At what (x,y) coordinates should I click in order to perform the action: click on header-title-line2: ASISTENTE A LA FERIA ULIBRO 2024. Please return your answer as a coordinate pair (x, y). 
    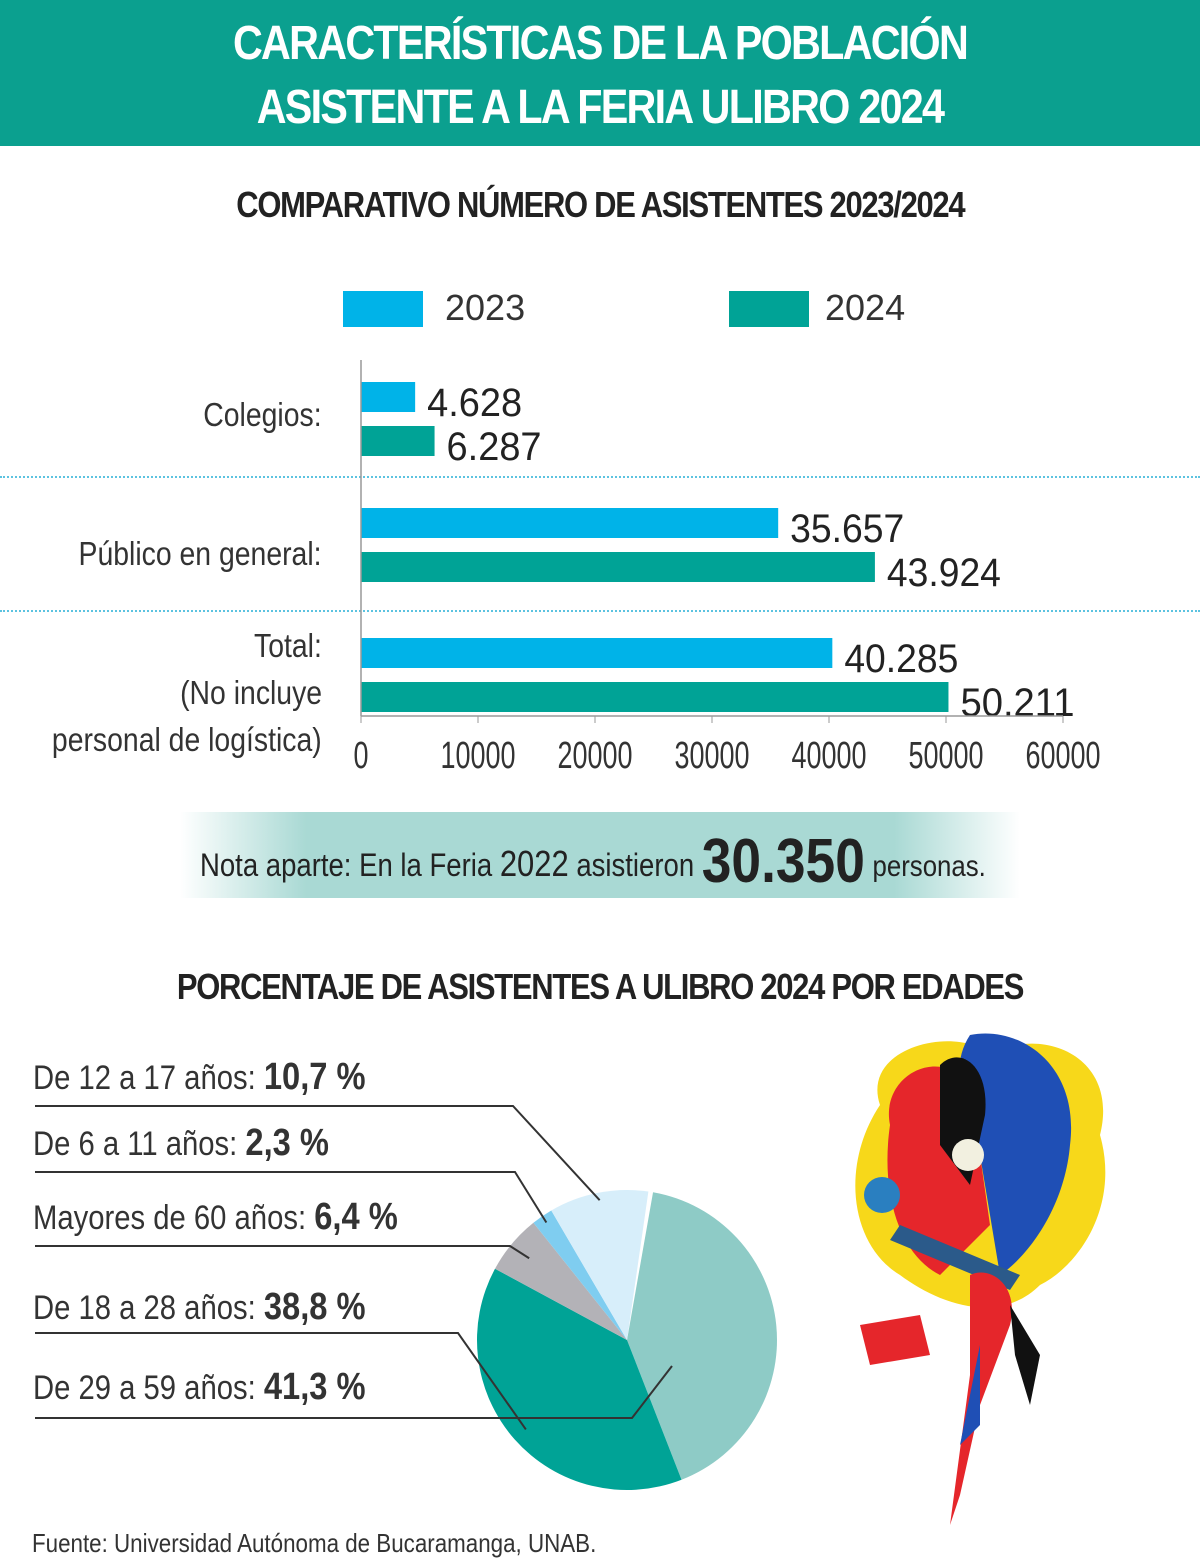
    Looking at the image, I should click on (600, 107).